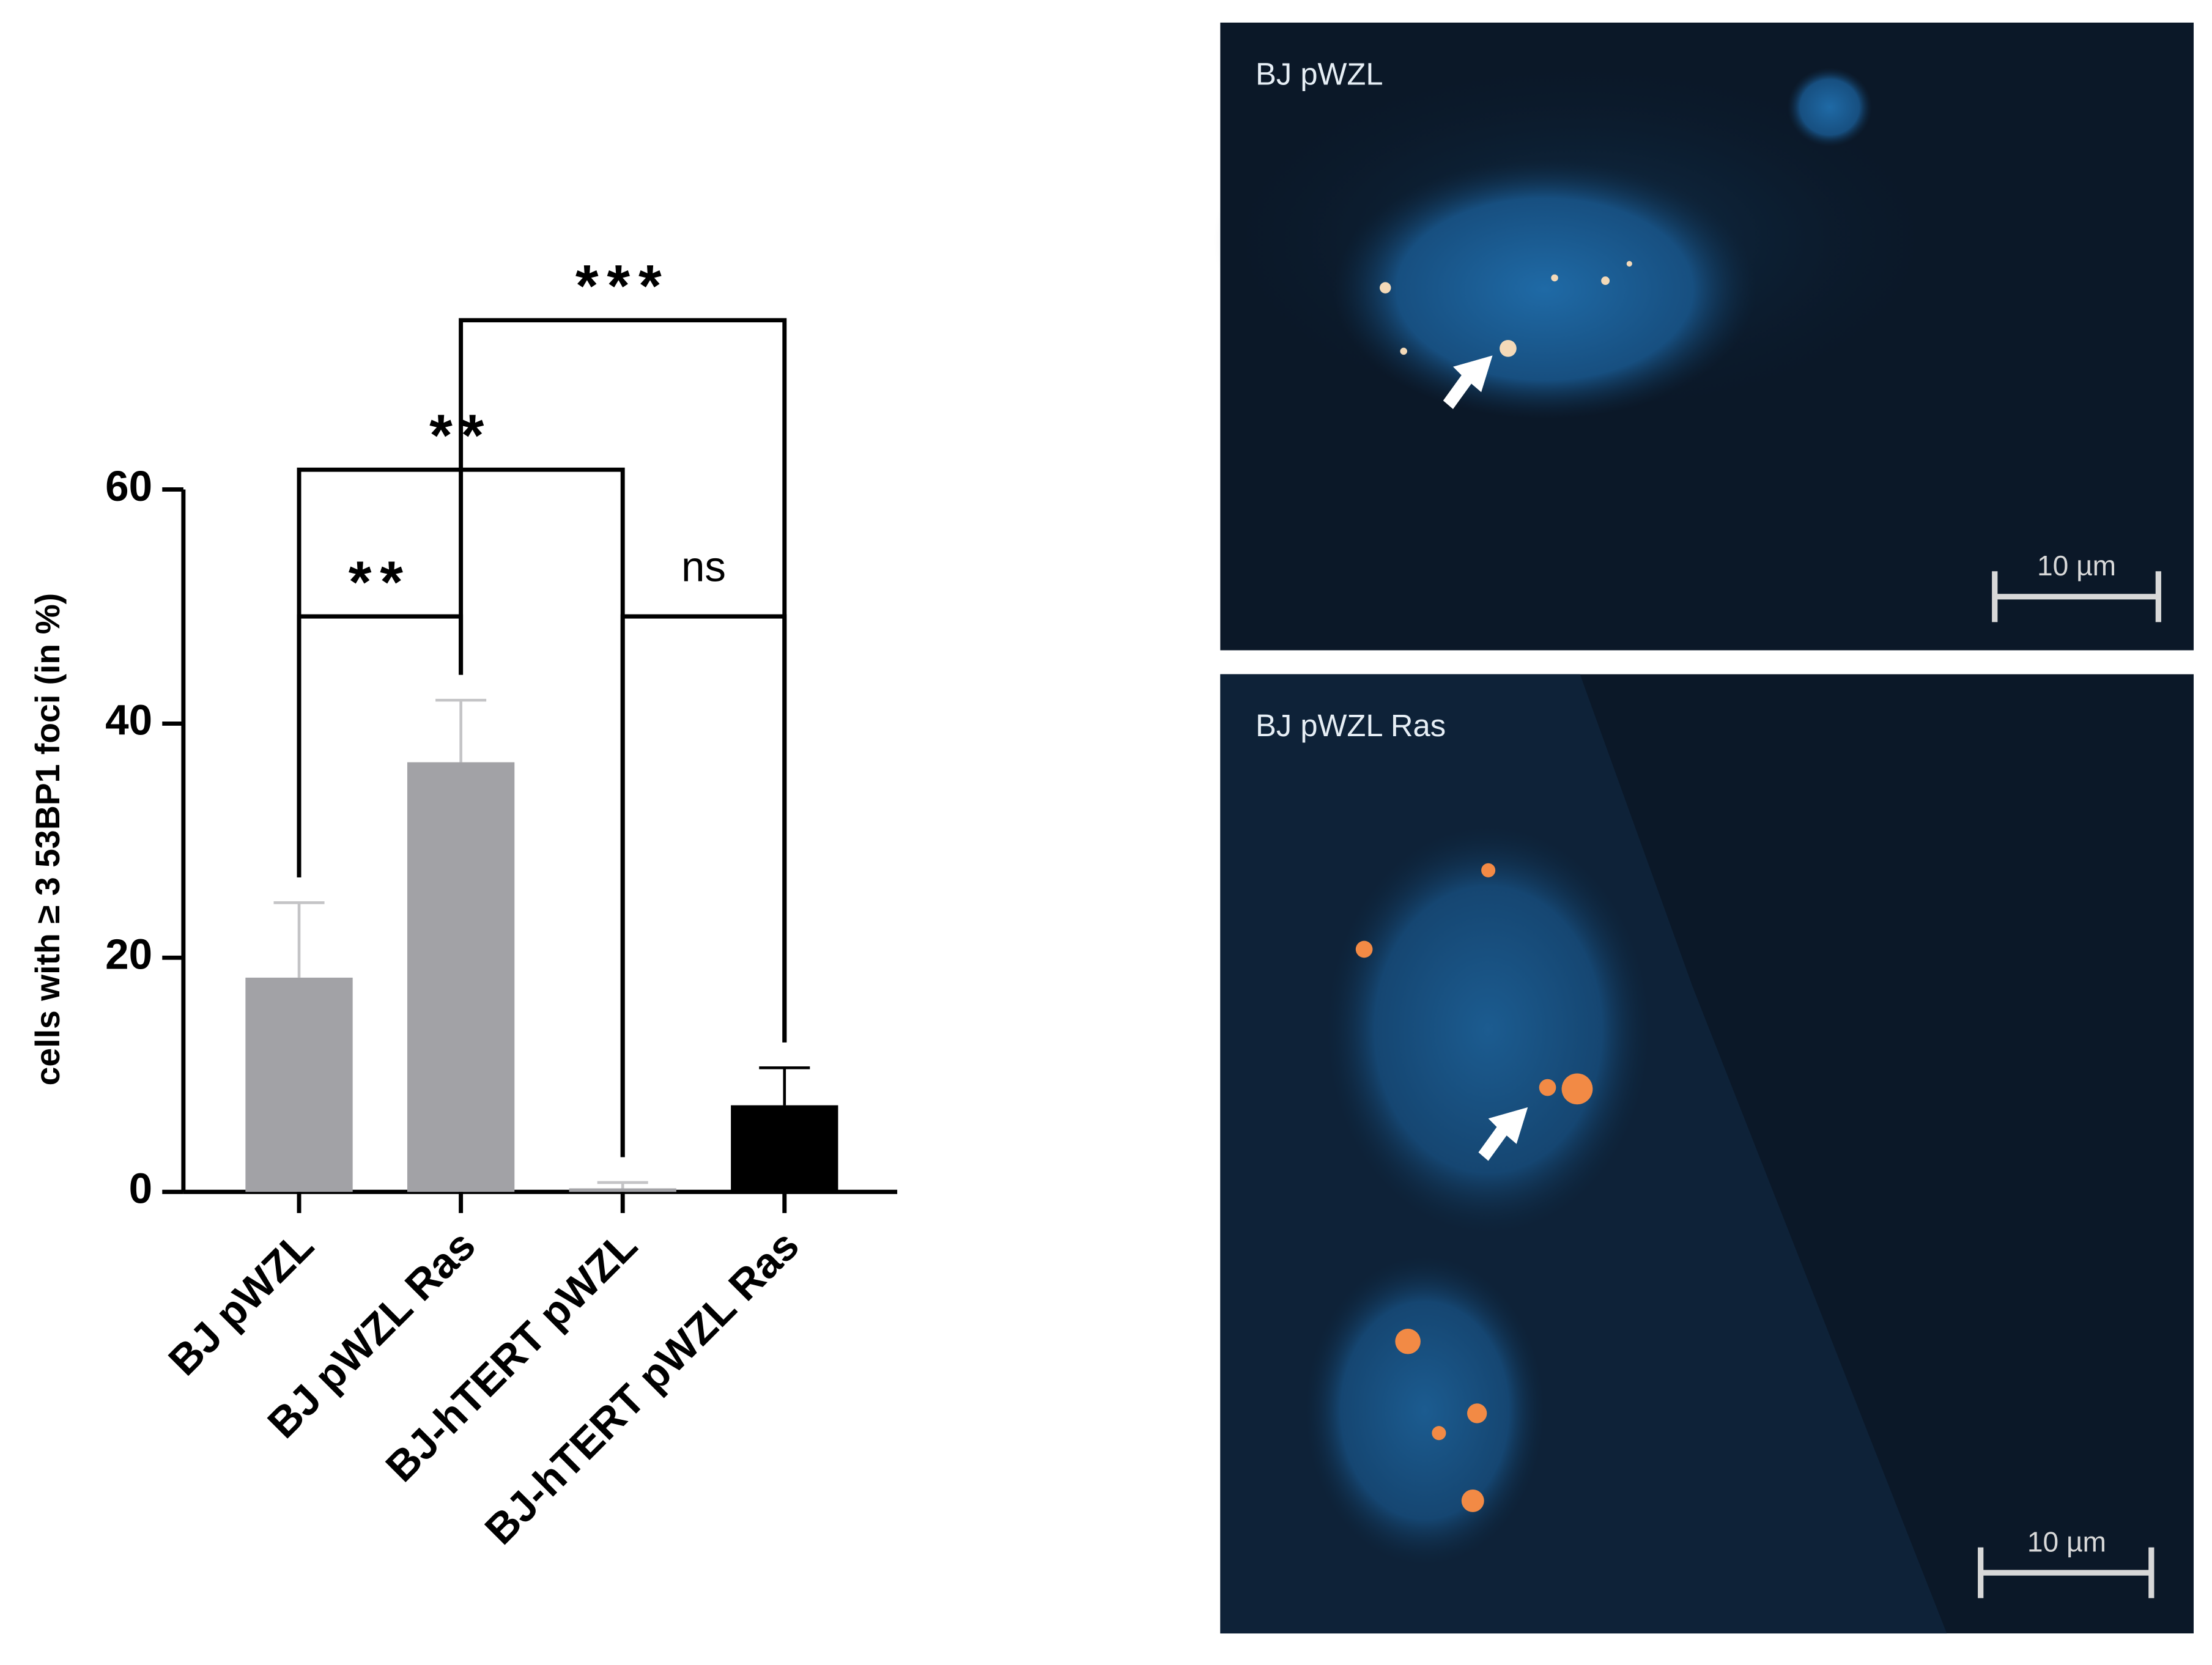  I want to click on y-tick-label: 20, so click(128, 955).